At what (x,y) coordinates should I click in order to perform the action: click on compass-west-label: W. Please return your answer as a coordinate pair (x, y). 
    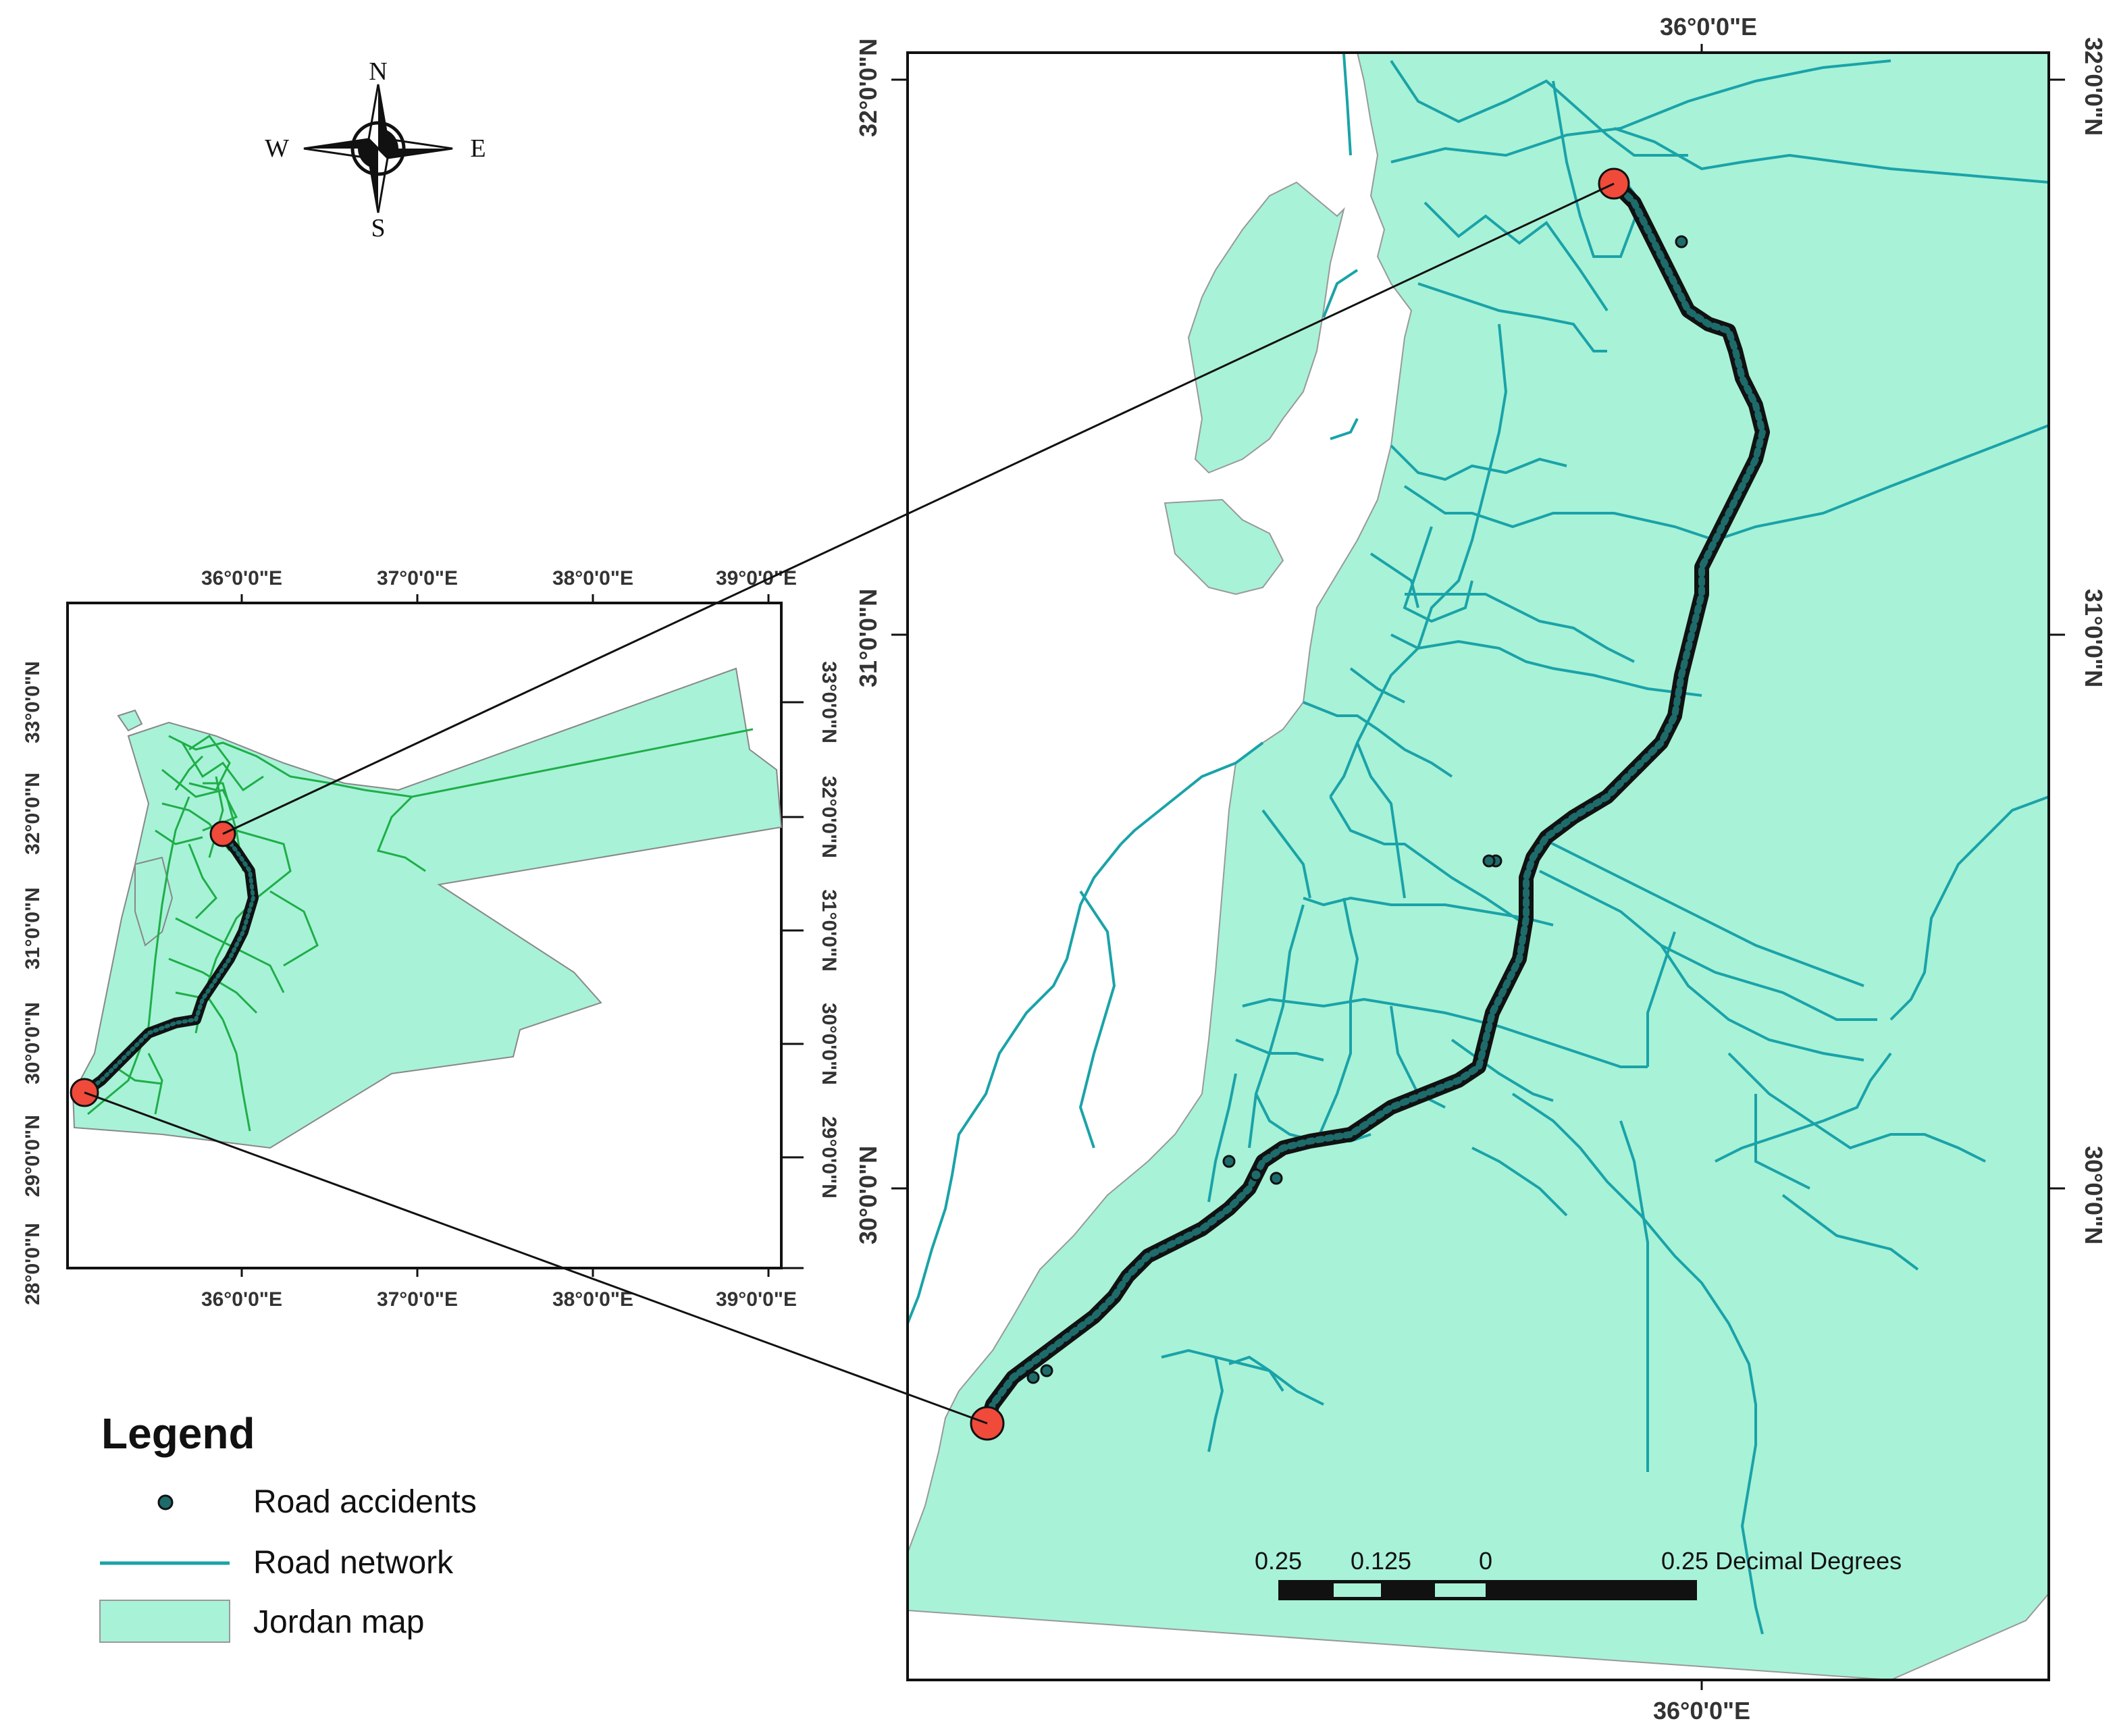
    Looking at the image, I should click on (277, 148).